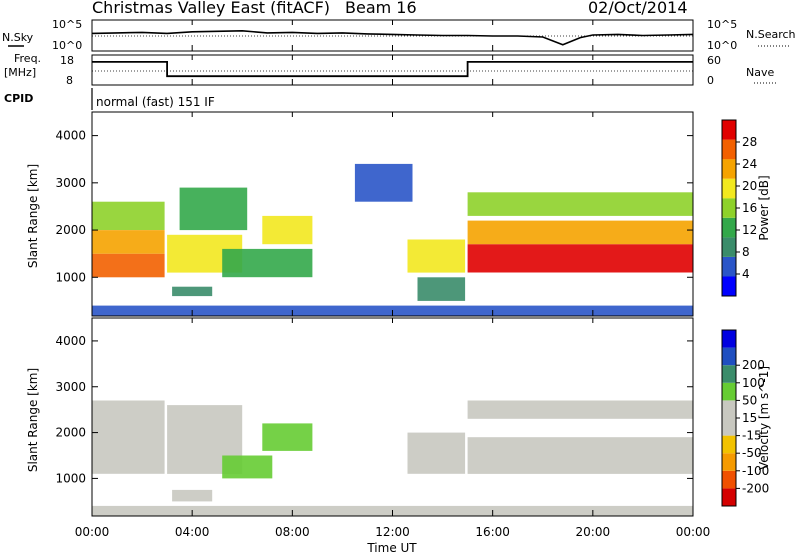 The height and width of the screenshot is (554, 800). Describe the element at coordinates (67, 45) in the screenshot. I see `noise-tick-bottom: 10^0` at that location.